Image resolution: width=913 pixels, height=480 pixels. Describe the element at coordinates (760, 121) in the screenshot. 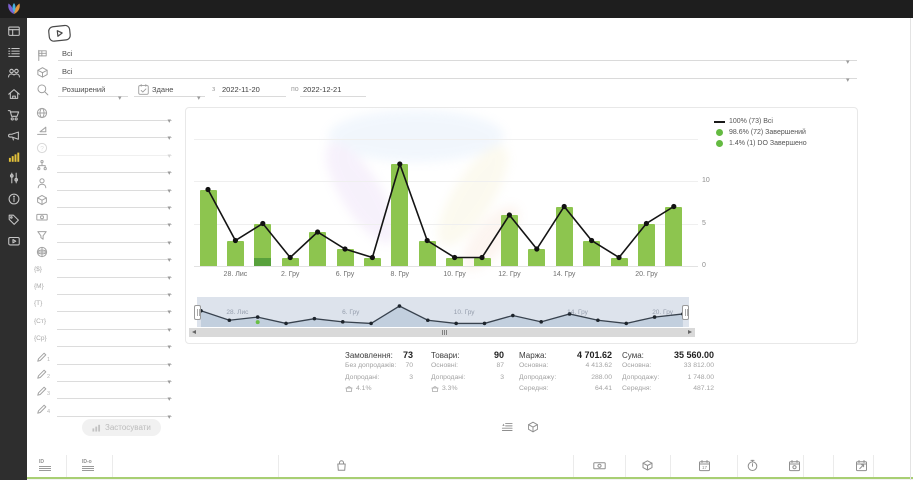

I see `legend-item: 100% (73) Всі` at that location.